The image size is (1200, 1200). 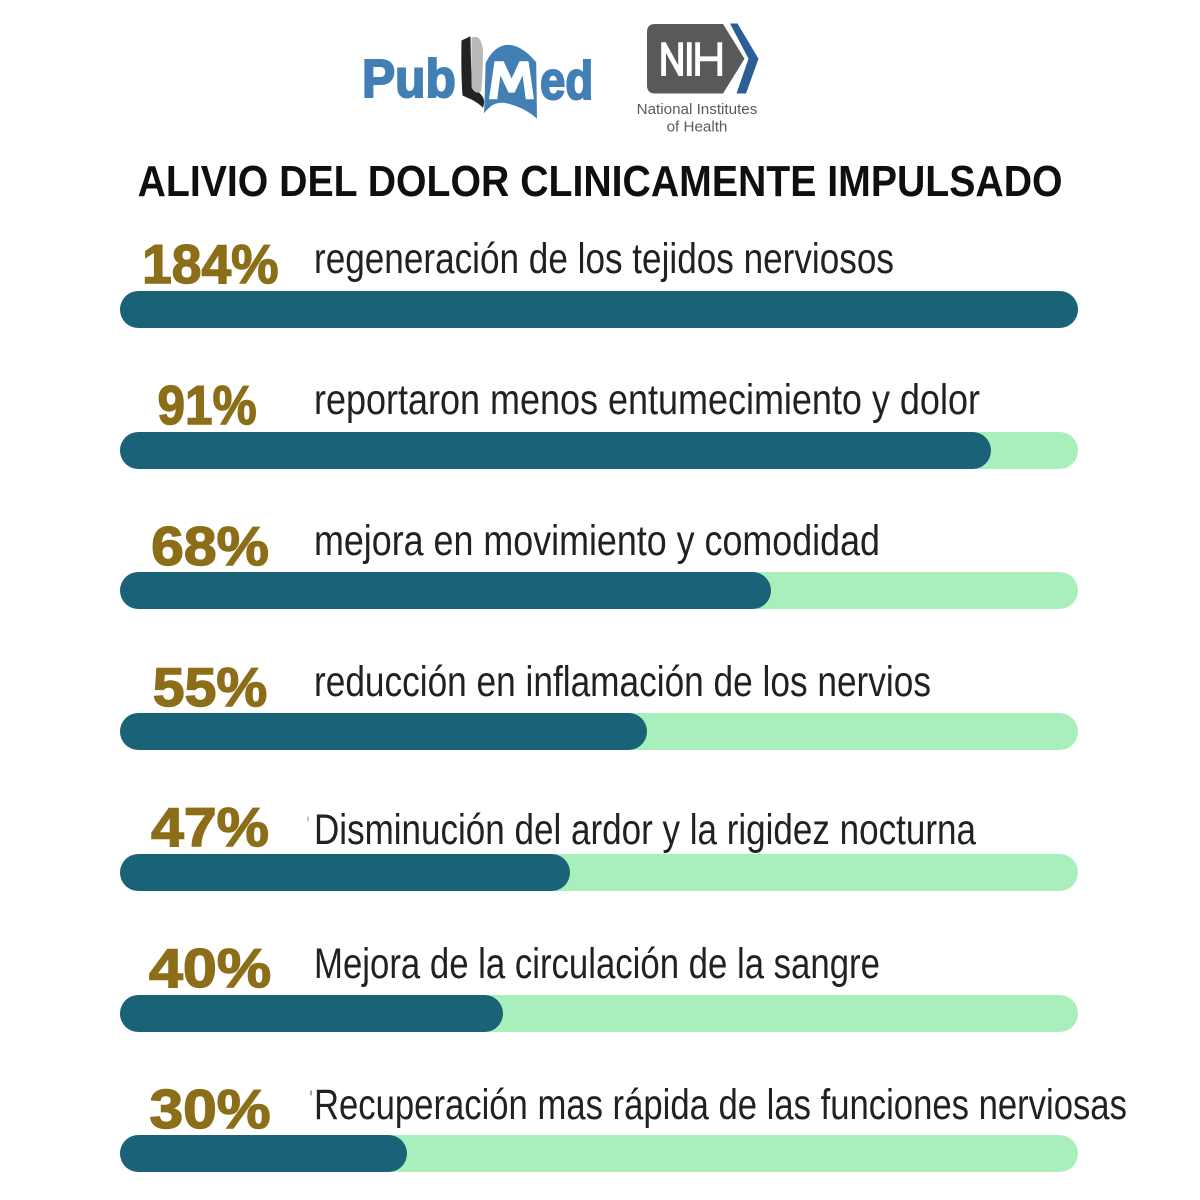 I want to click on svg-text: ed, so click(x=566, y=80).